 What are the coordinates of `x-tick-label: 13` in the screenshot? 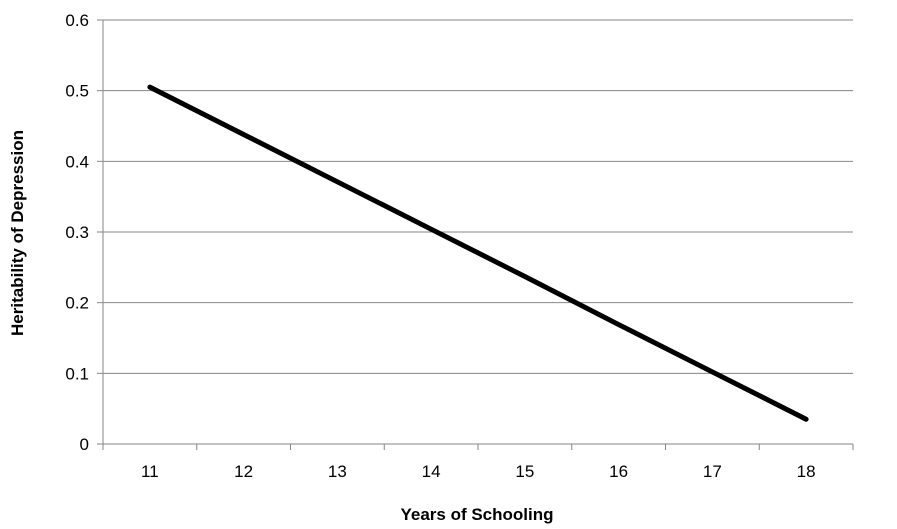 It's located at (337, 471).